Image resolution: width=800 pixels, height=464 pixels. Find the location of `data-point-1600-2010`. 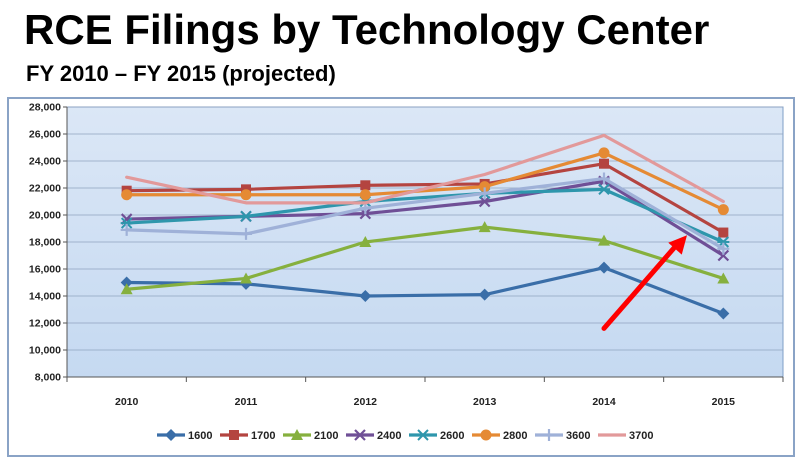

data-point-1600-2010 is located at coordinates (126, 282).